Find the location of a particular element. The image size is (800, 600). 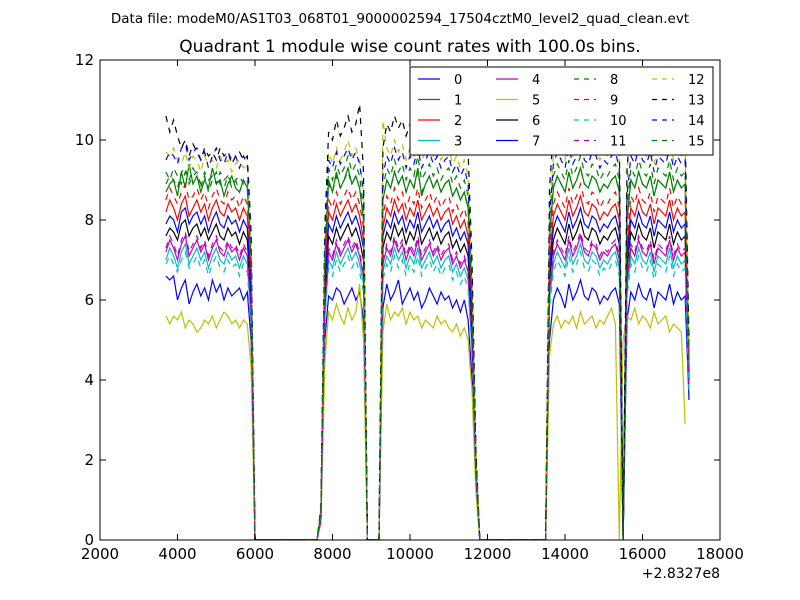

legend-label-8: 8 is located at coordinates (614, 80).